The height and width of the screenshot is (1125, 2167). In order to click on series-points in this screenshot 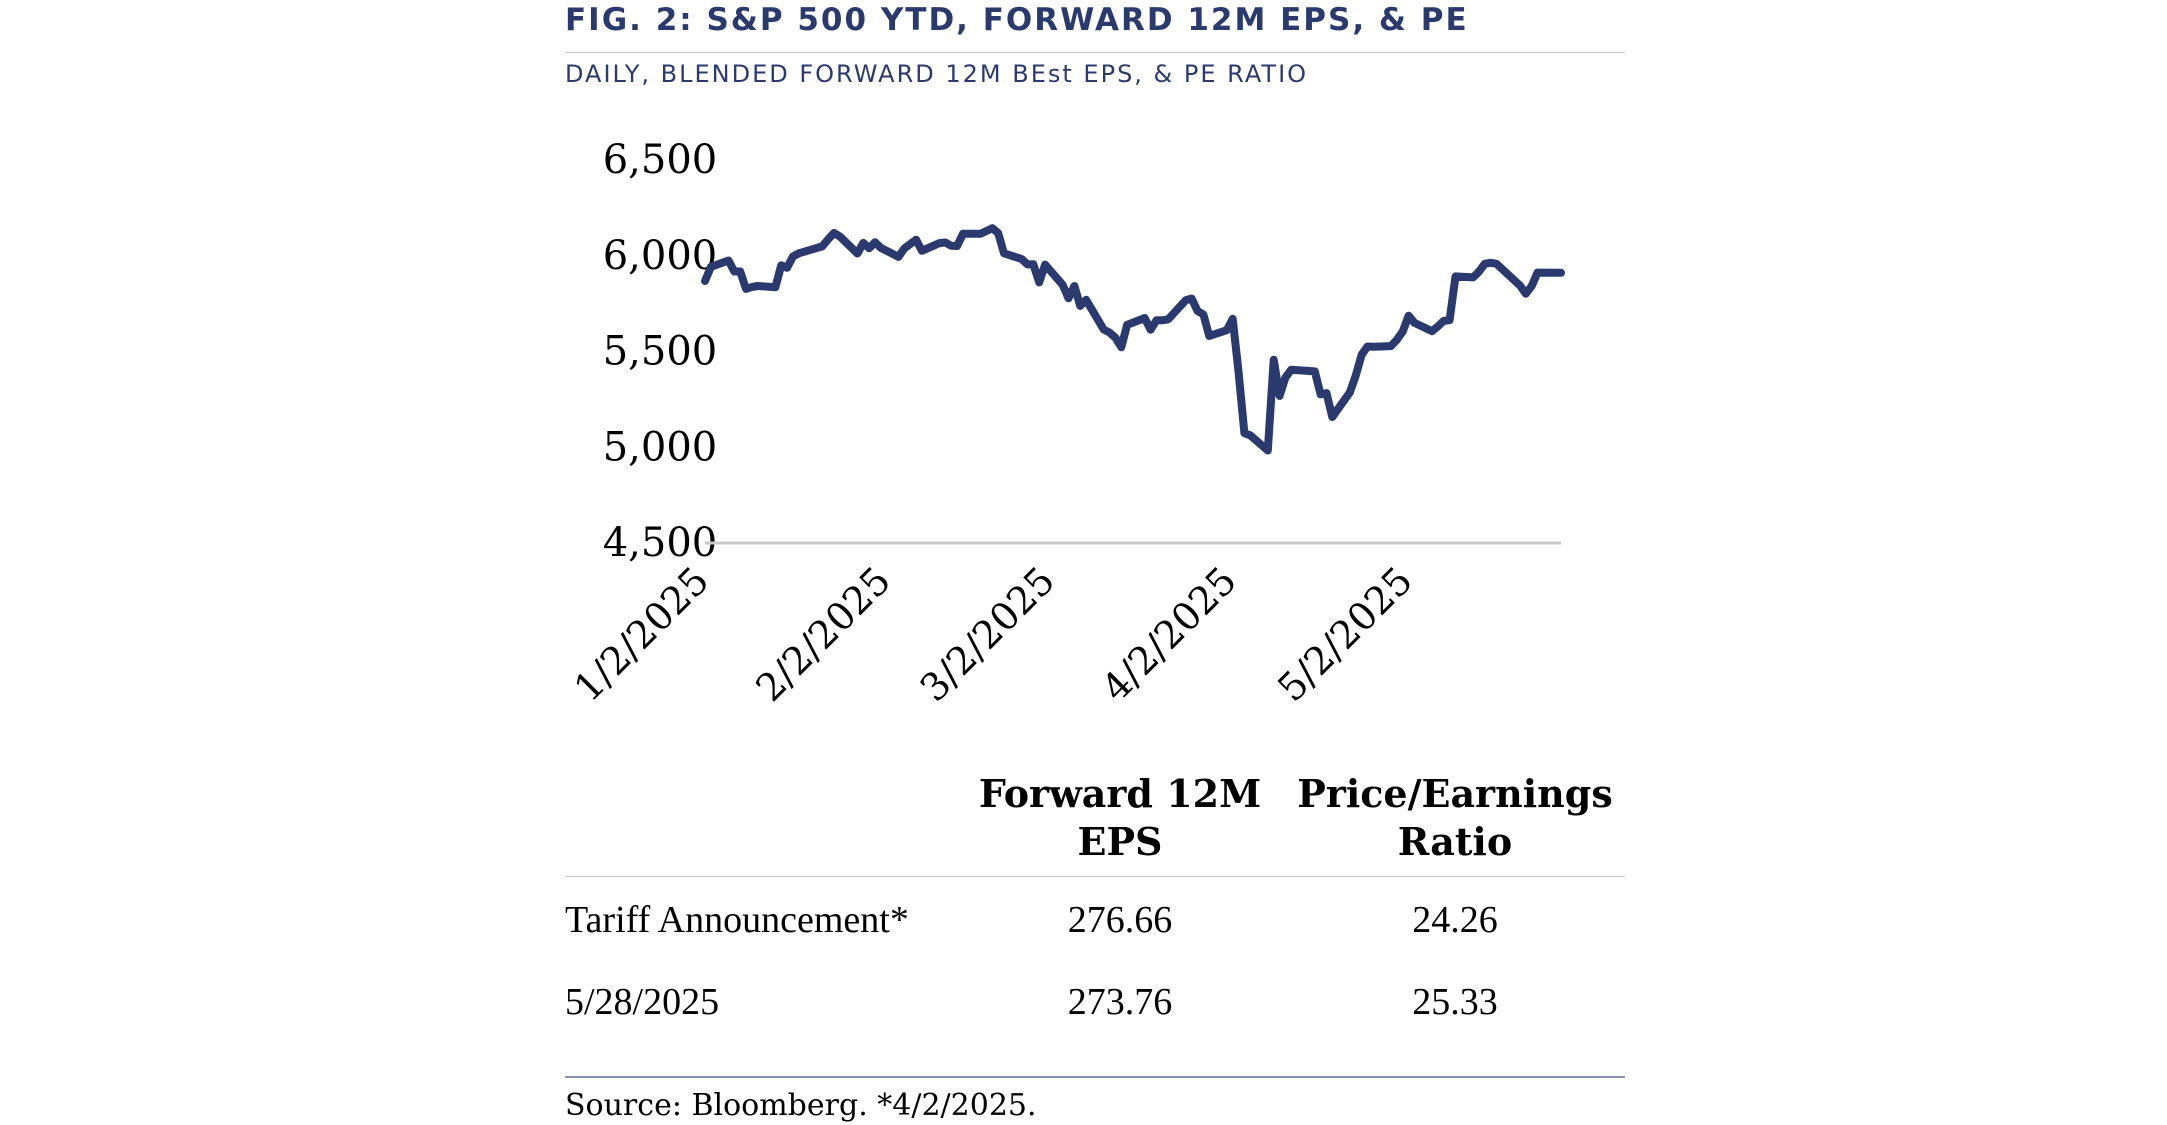, I will do `click(1133, 339)`.